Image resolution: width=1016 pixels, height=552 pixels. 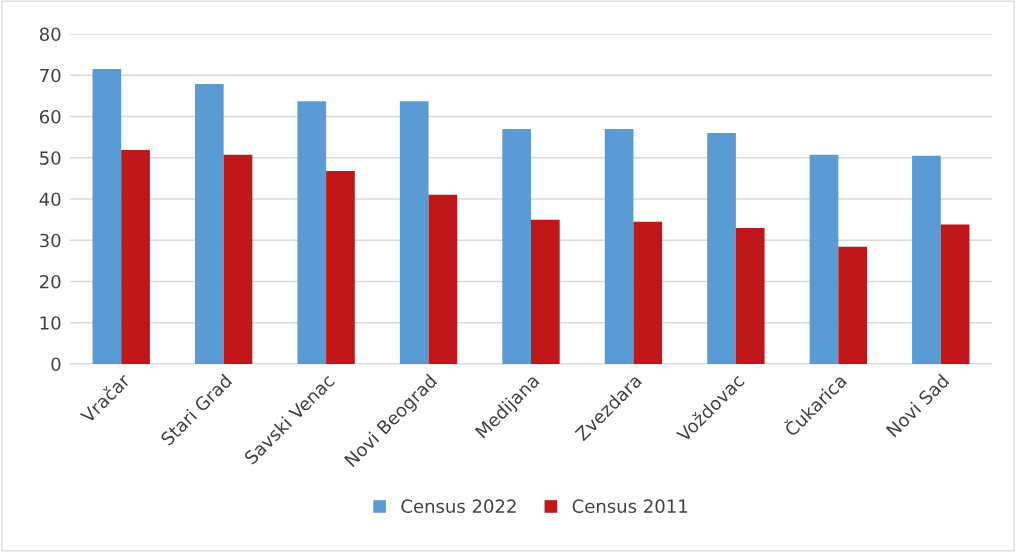 What do you see at coordinates (50, 75) in the screenshot?
I see `y-tick-label: 70` at bounding box center [50, 75].